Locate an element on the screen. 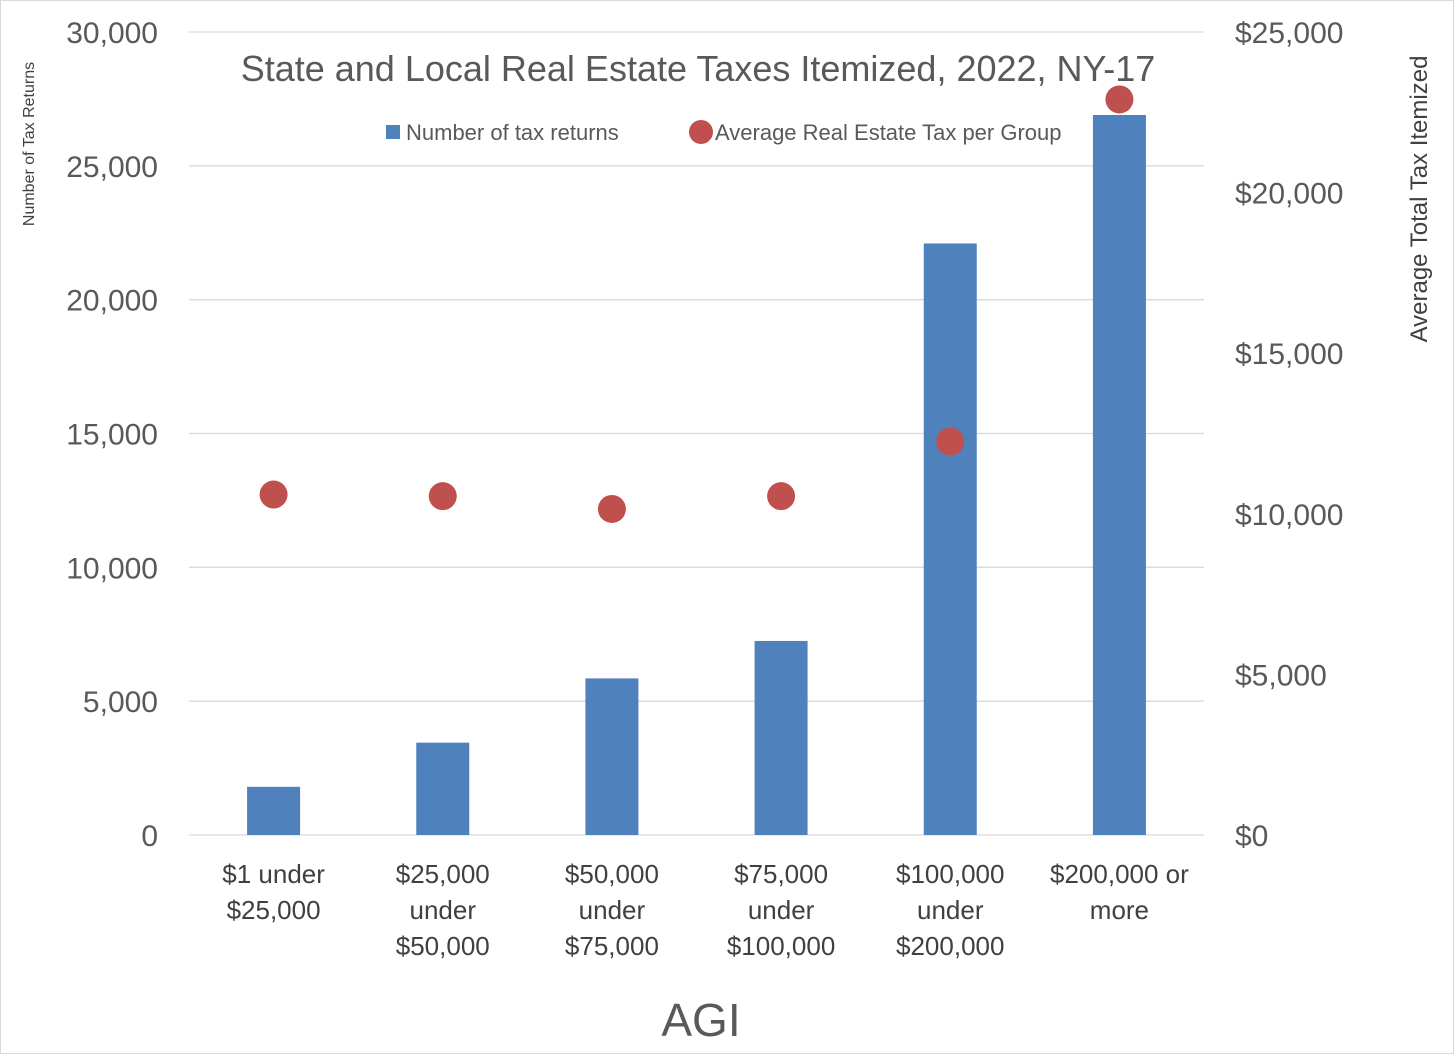 This screenshot has width=1456, height=1056. legend-swatch-bars is located at coordinates (393, 132).